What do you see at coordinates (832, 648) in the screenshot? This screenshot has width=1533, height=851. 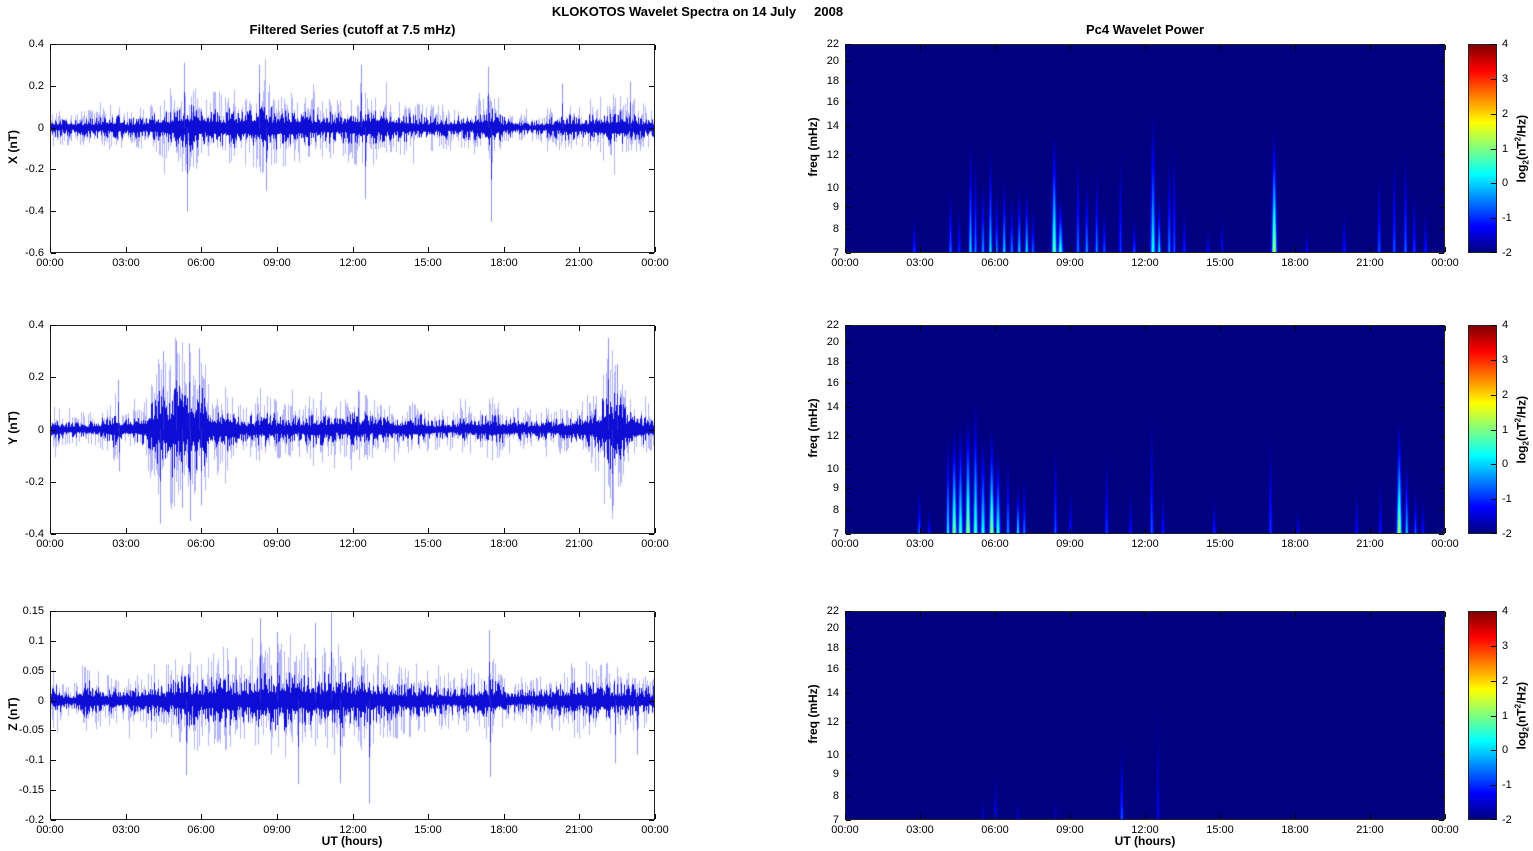 I see `y-tick-label: 18` at bounding box center [832, 648].